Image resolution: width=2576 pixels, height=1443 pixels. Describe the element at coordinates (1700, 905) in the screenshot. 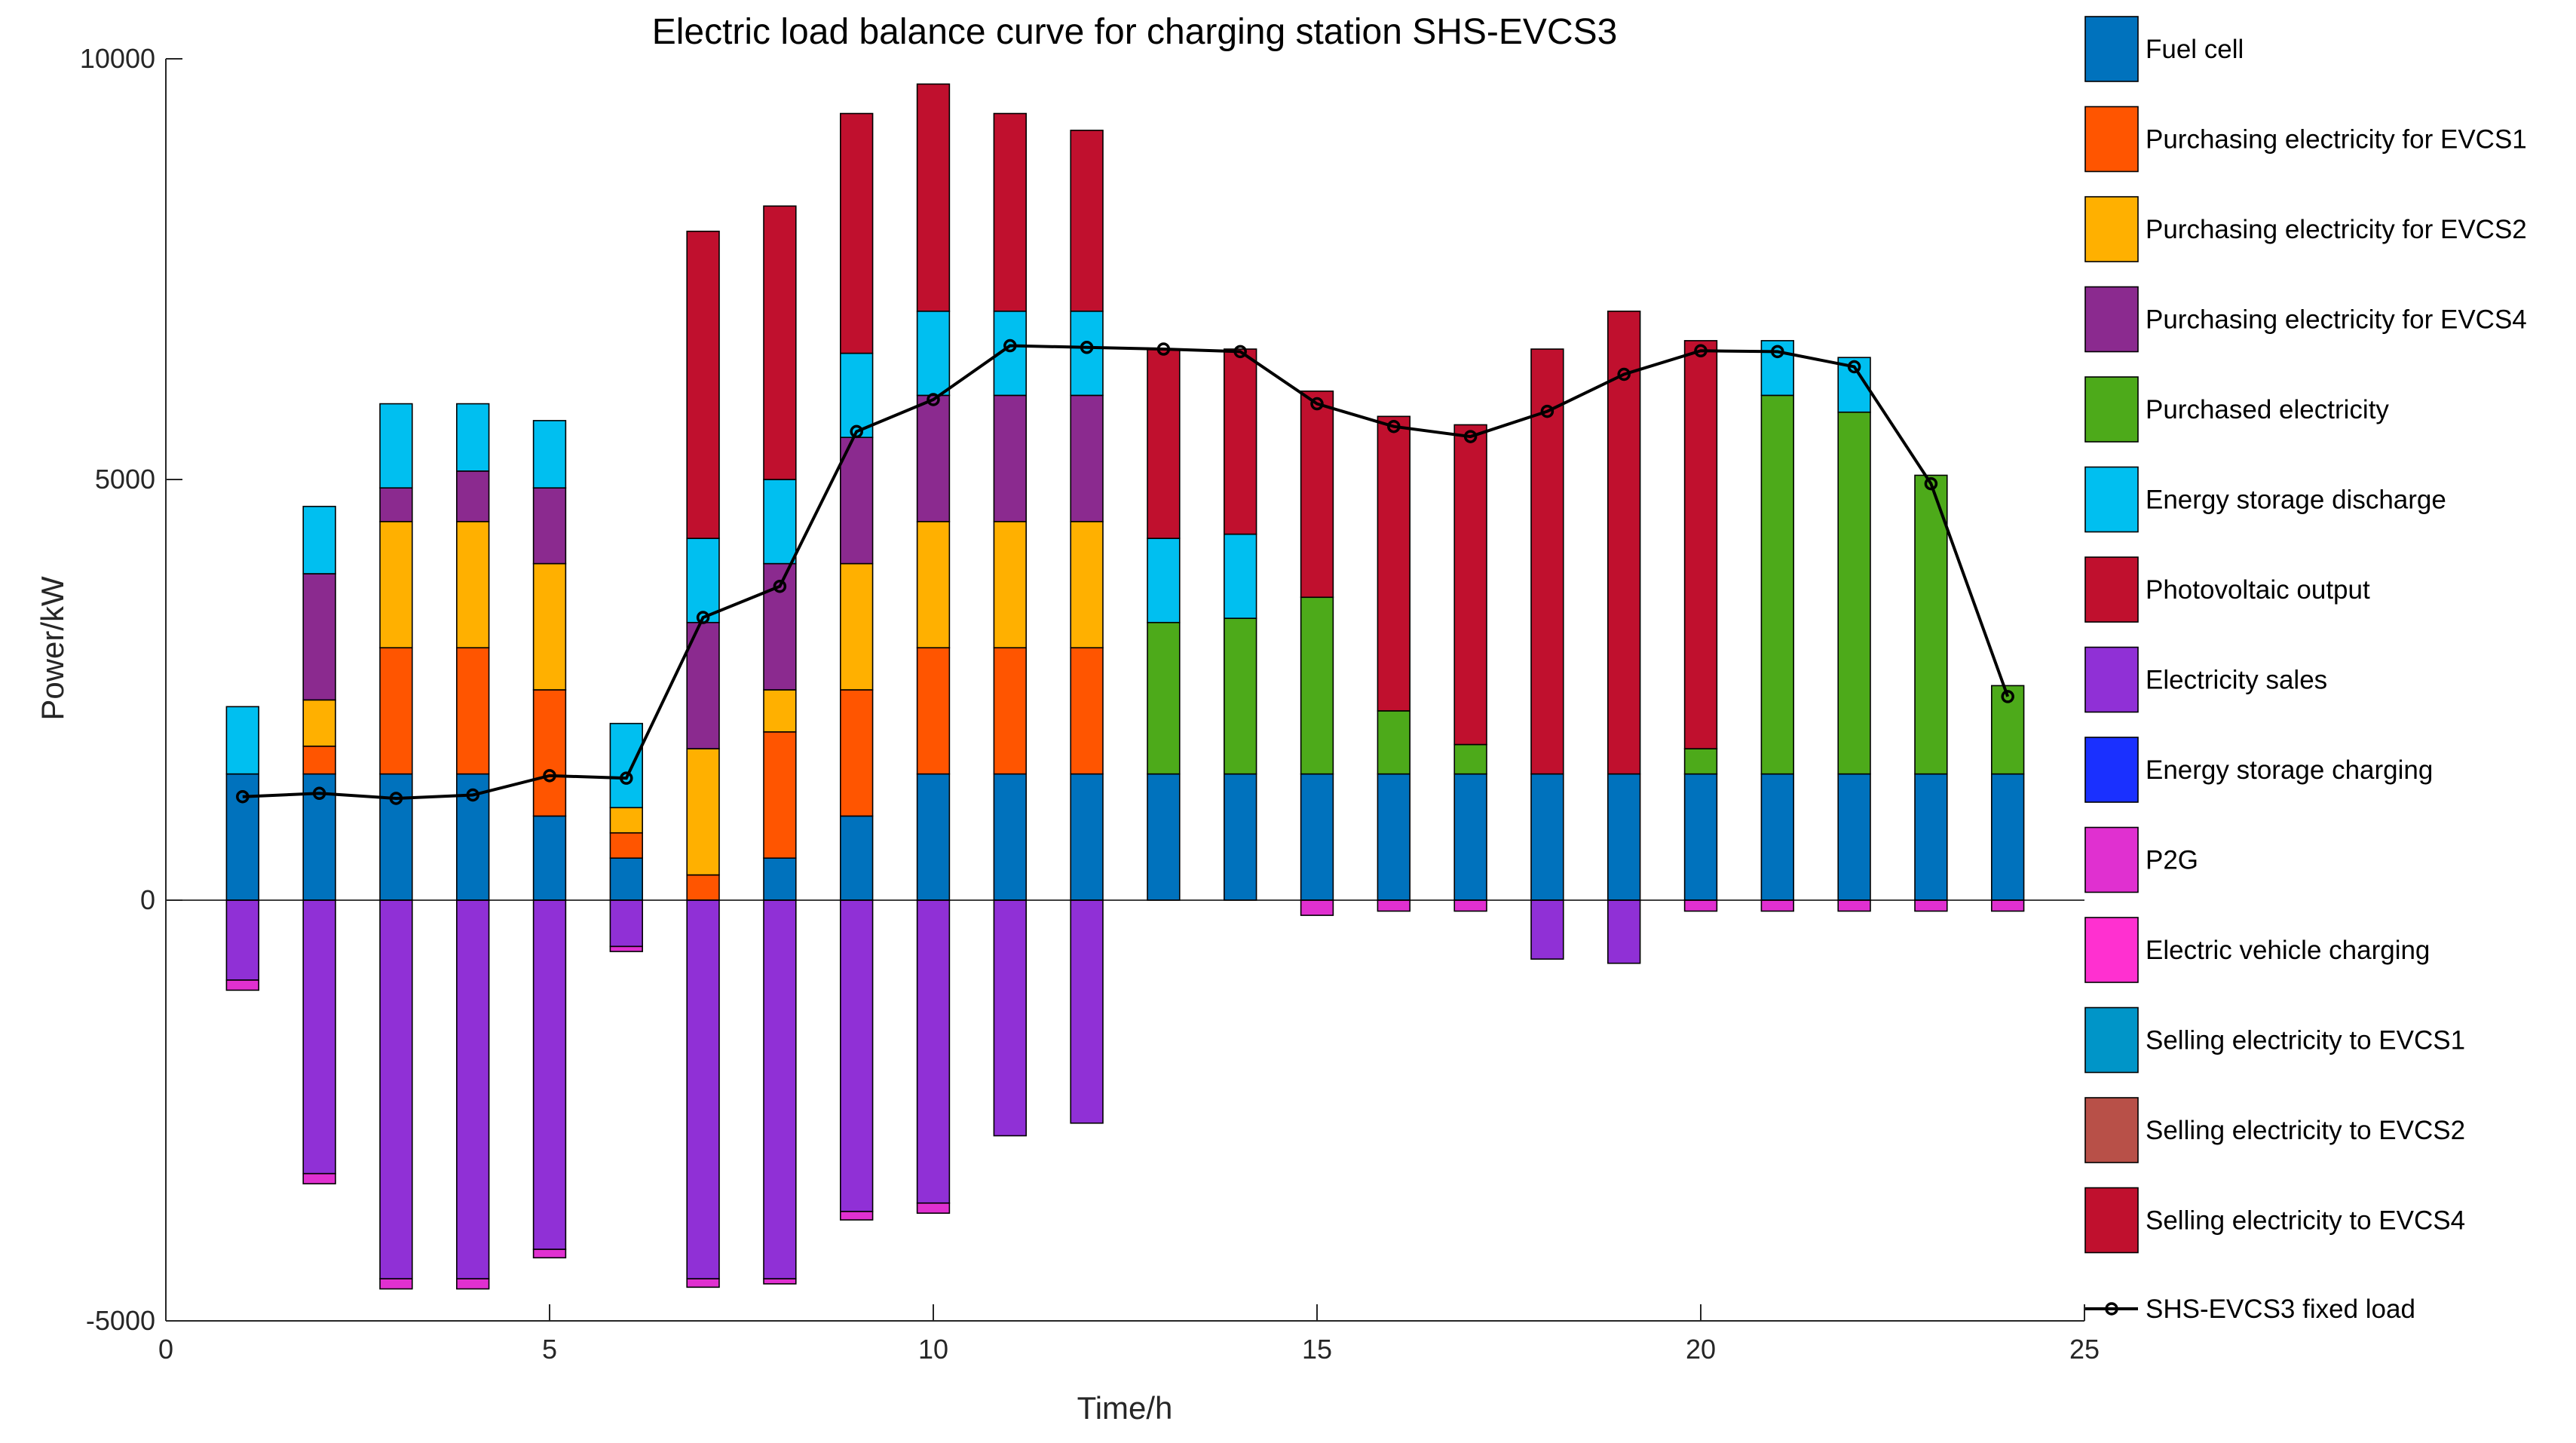

I see `bar-segment-p2g-h20` at that location.